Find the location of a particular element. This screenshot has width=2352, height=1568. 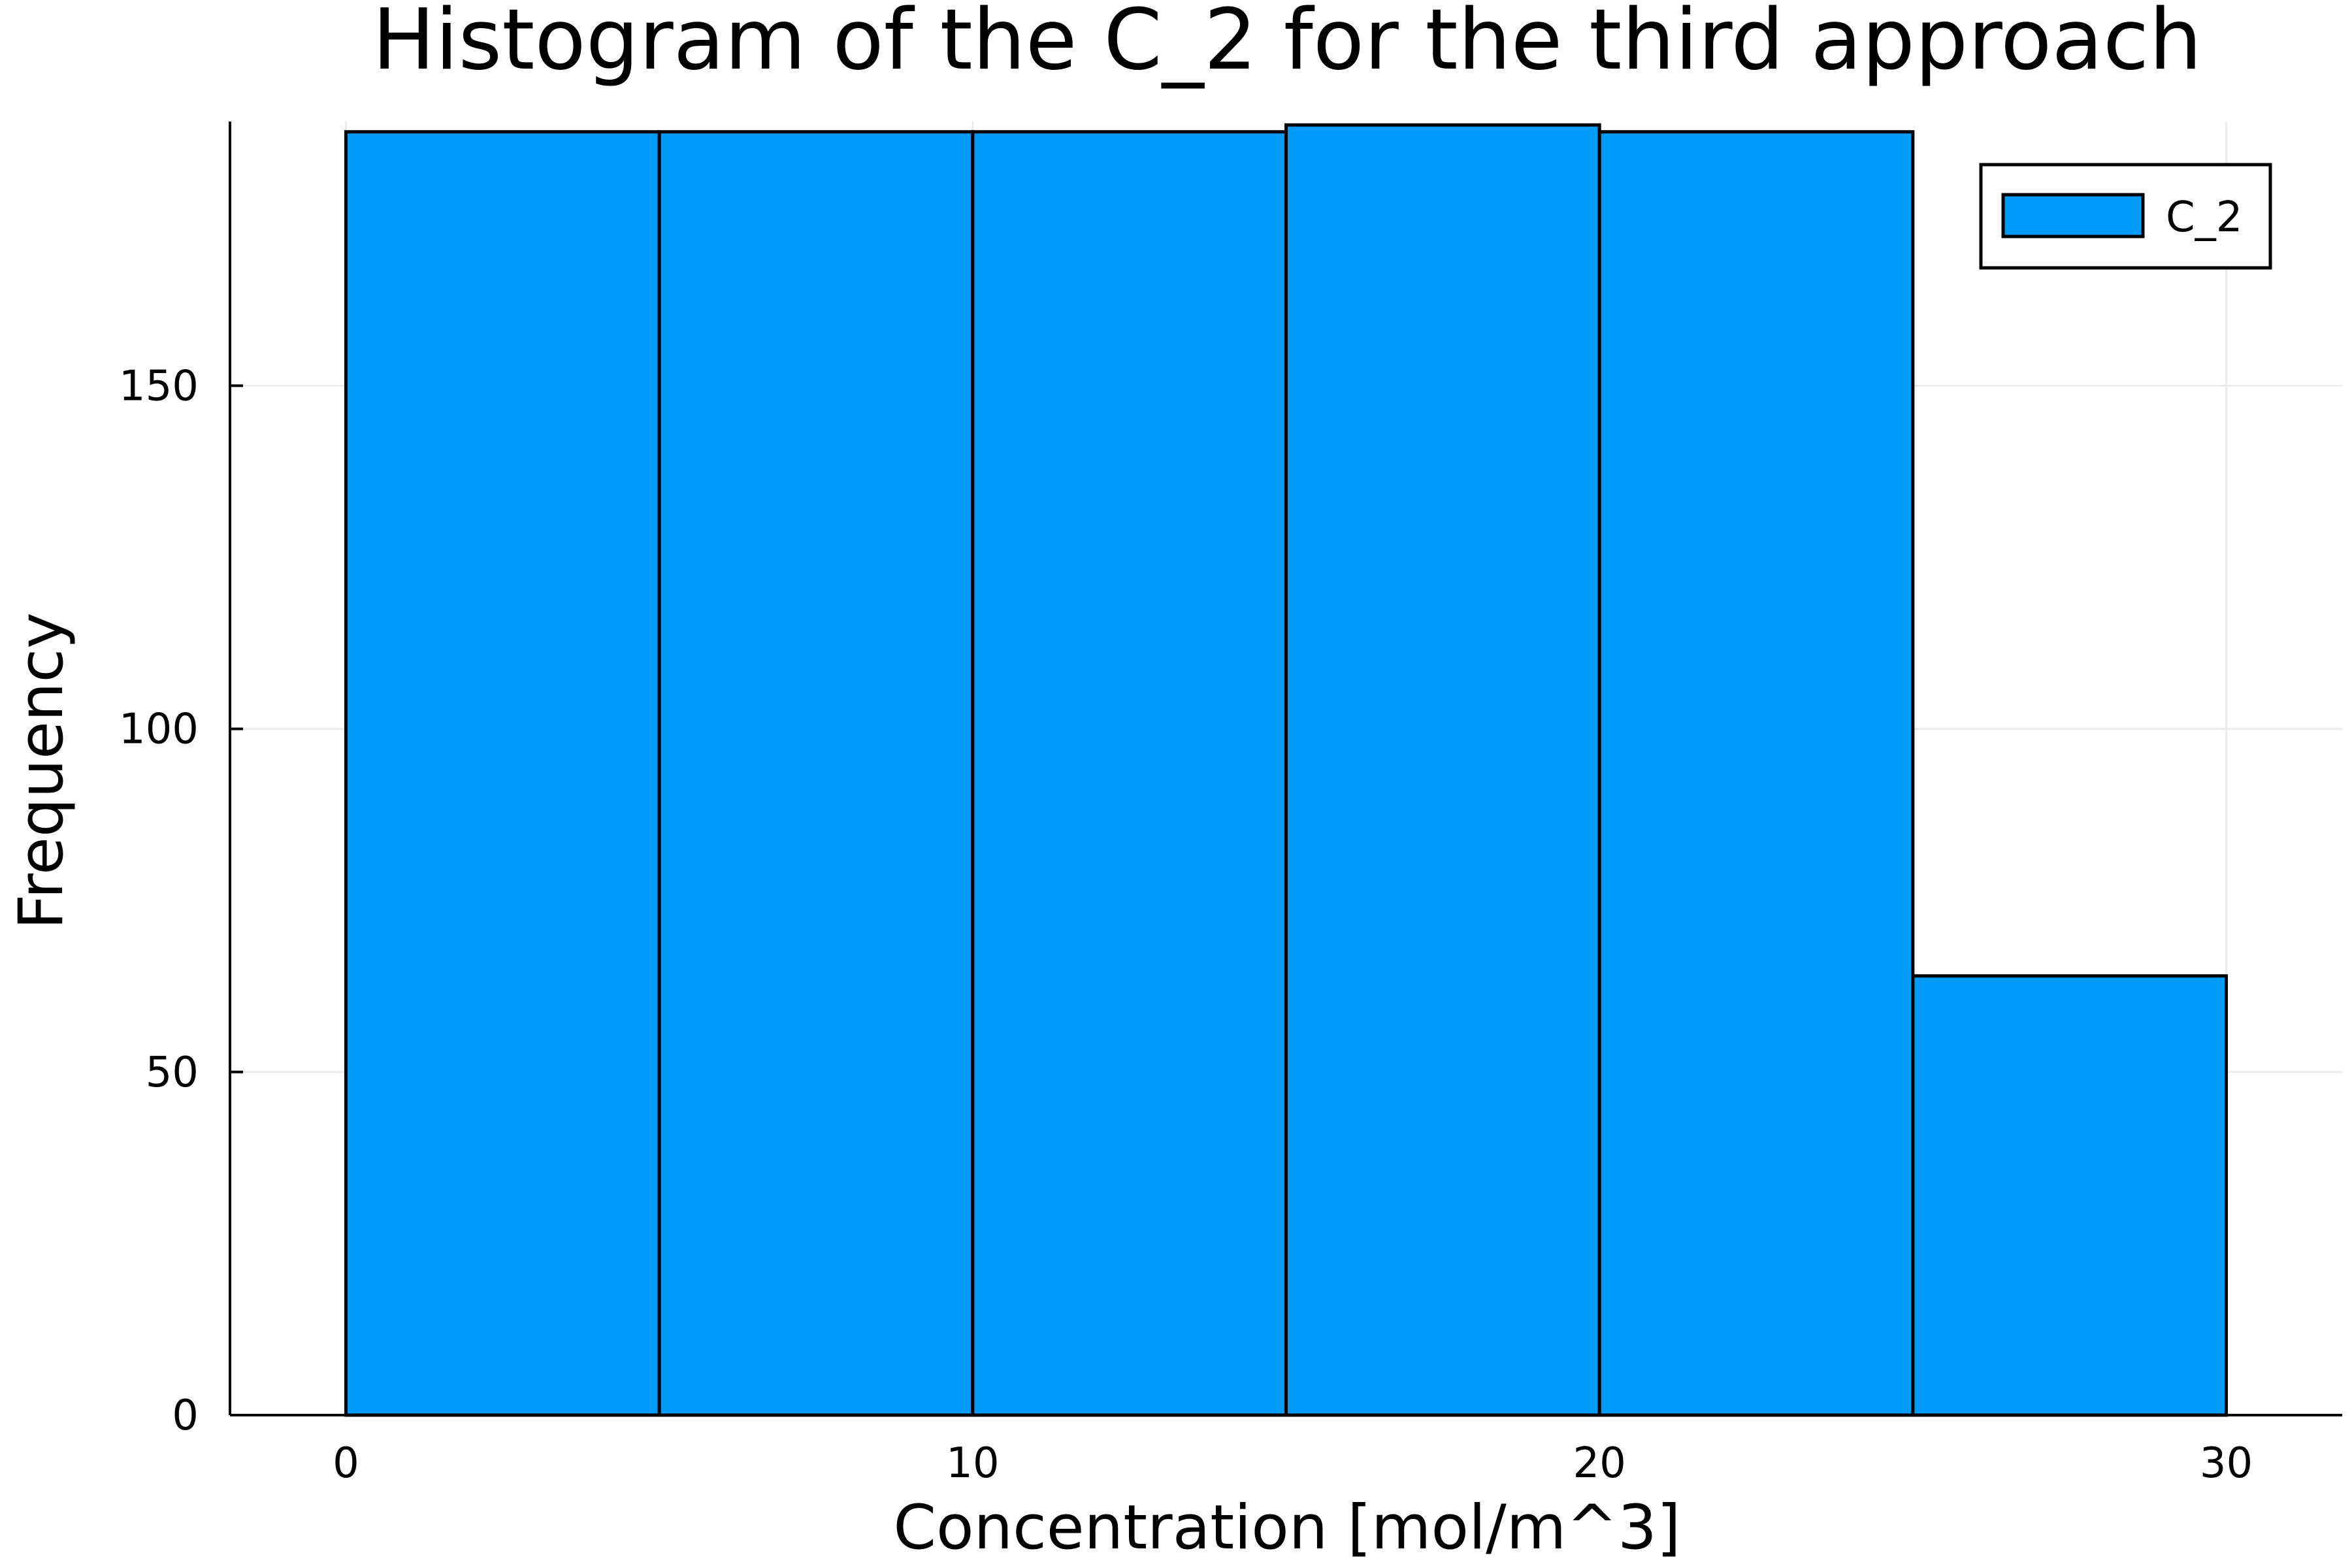

y-tick-label: 150 is located at coordinates (159, 386).